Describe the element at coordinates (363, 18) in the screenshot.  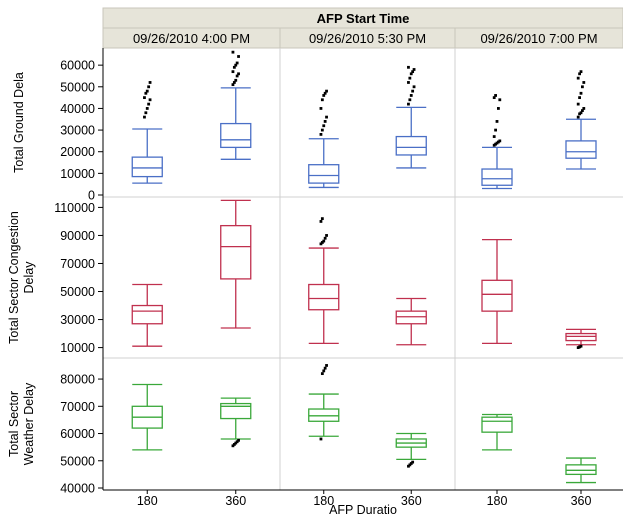
I see `chart-title: AFP Start Time` at that location.